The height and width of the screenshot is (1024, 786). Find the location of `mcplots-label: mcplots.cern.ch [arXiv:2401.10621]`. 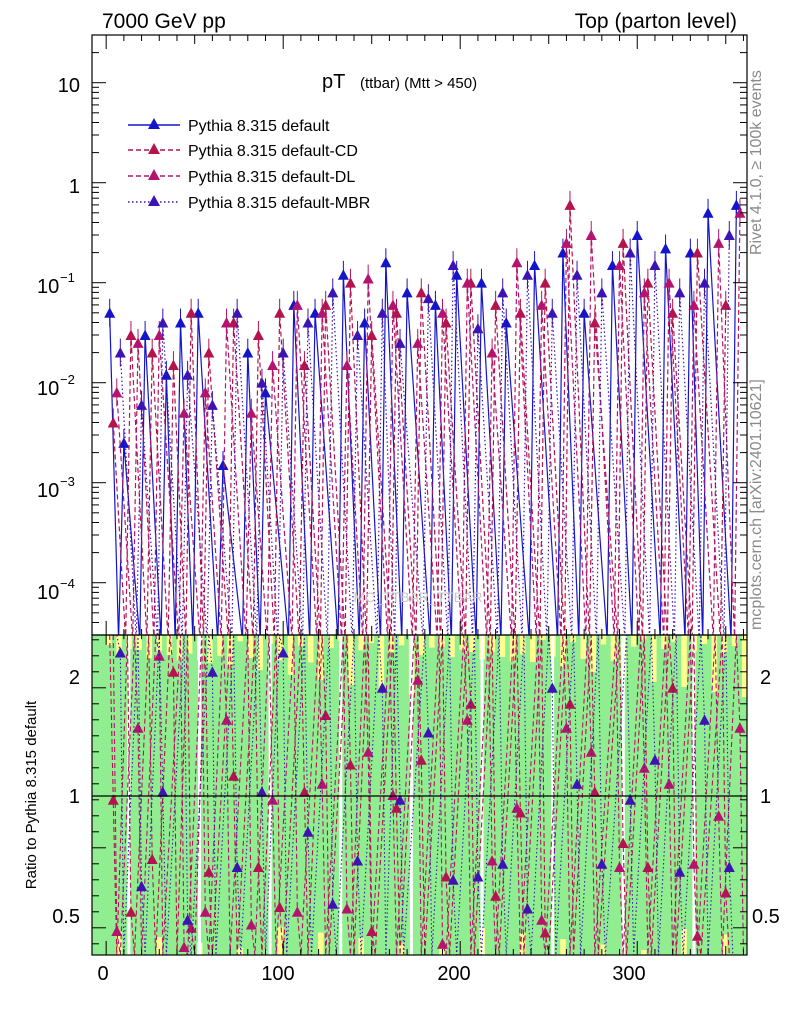

mcplots-label: mcplots.cern.ch [arXiv:2401.10621] is located at coordinates (756, 504).